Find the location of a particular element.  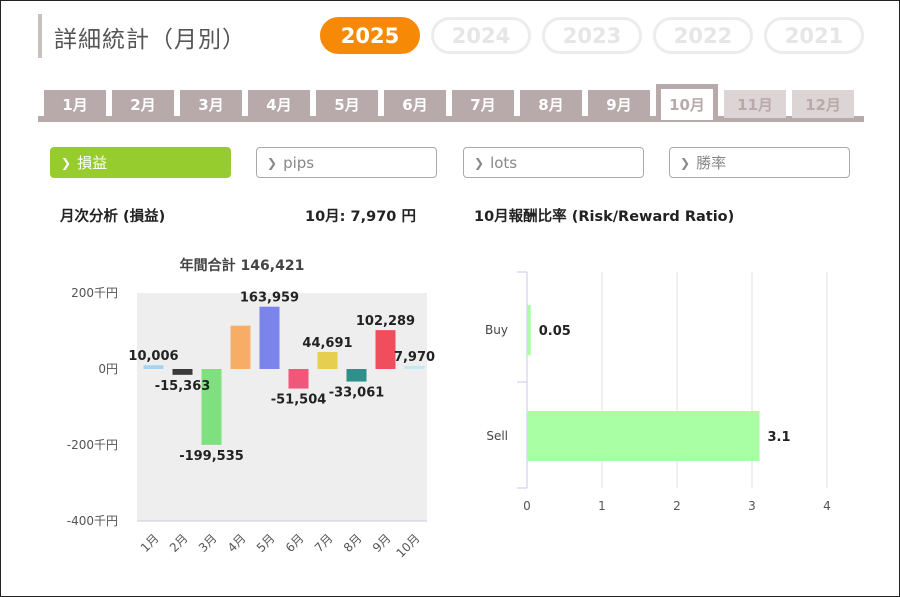

month-tab-8: 8月 is located at coordinates (551, 104).